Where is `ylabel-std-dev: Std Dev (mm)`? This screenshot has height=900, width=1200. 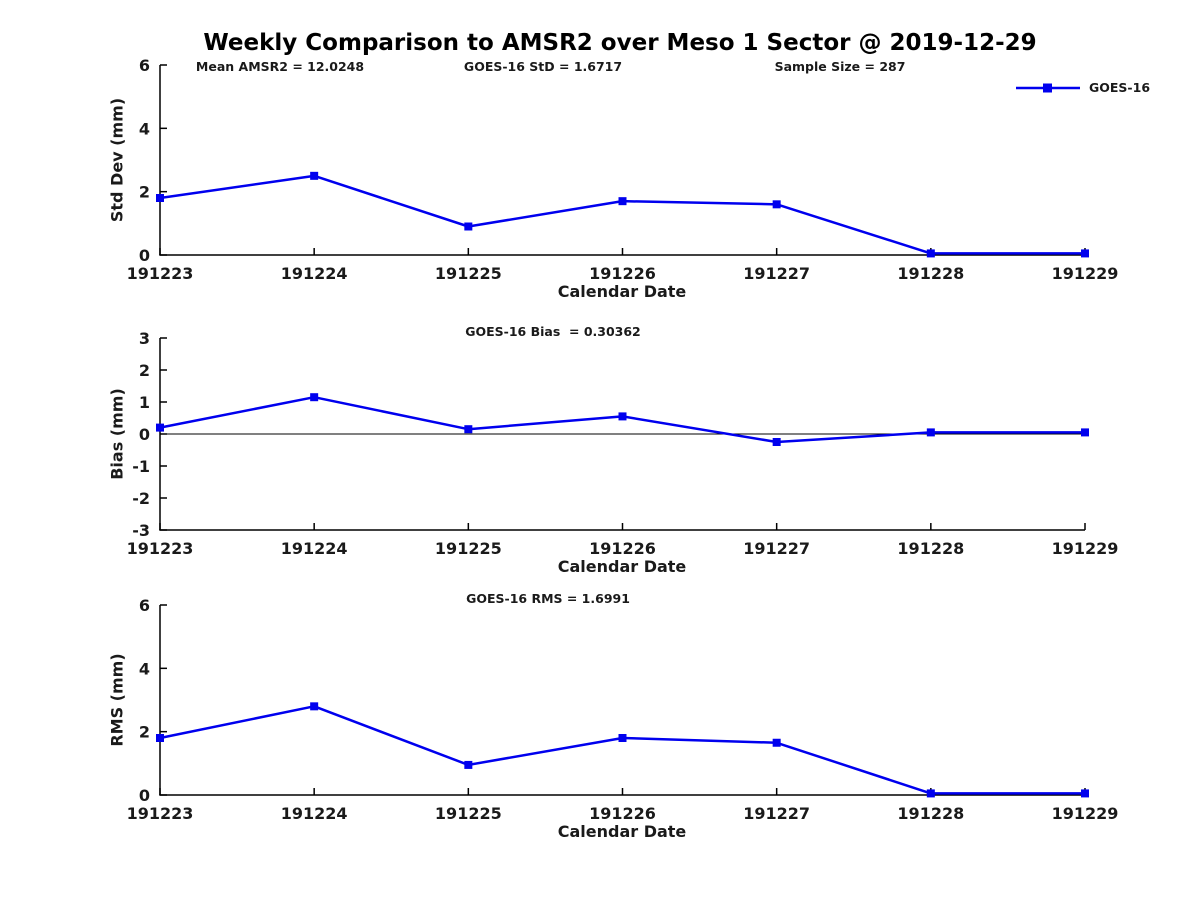
ylabel-std-dev: Std Dev (mm) is located at coordinates (117, 160).